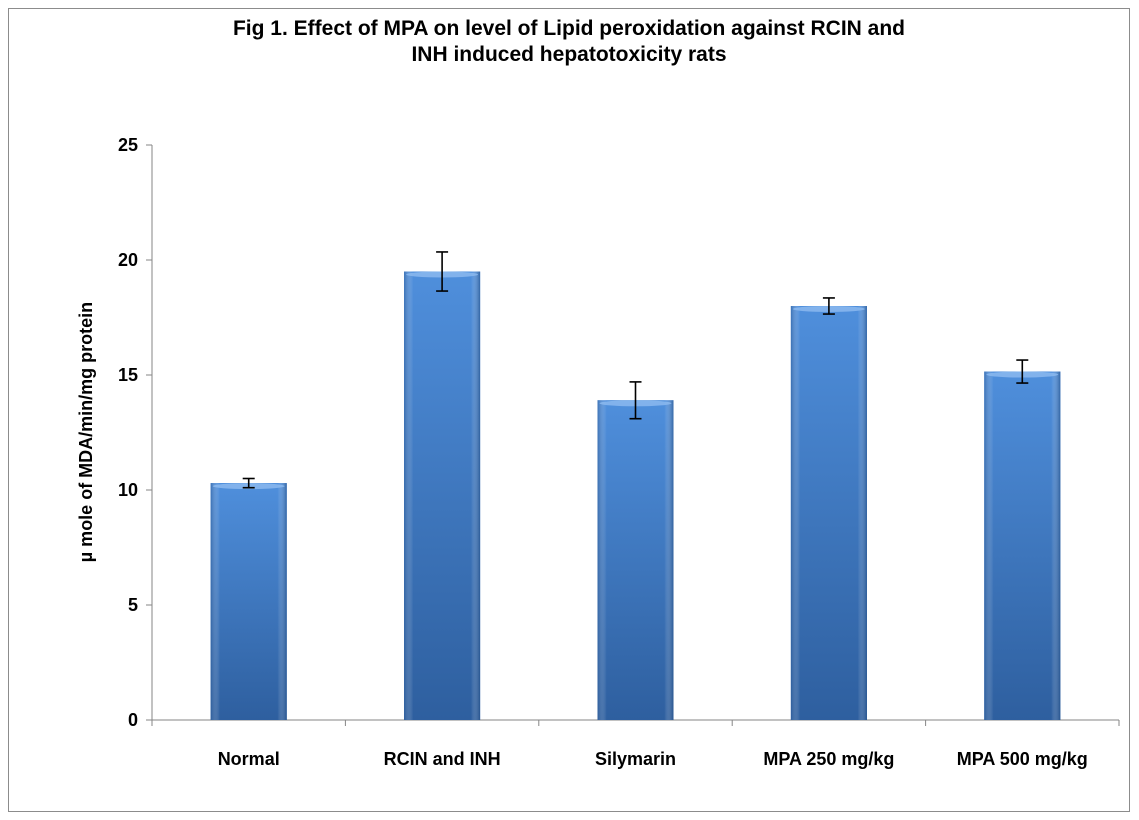 This screenshot has width=1139, height=820. I want to click on x-tick-label: Normal, so click(249, 759).